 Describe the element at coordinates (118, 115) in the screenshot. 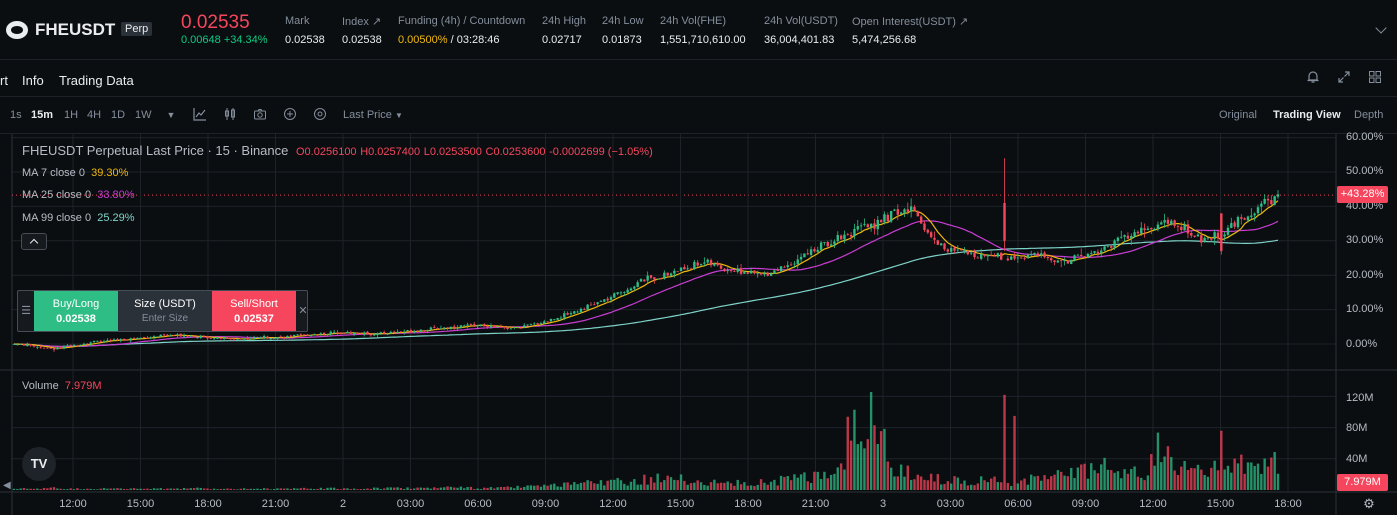

I see `timeframe-1d: 1D` at that location.